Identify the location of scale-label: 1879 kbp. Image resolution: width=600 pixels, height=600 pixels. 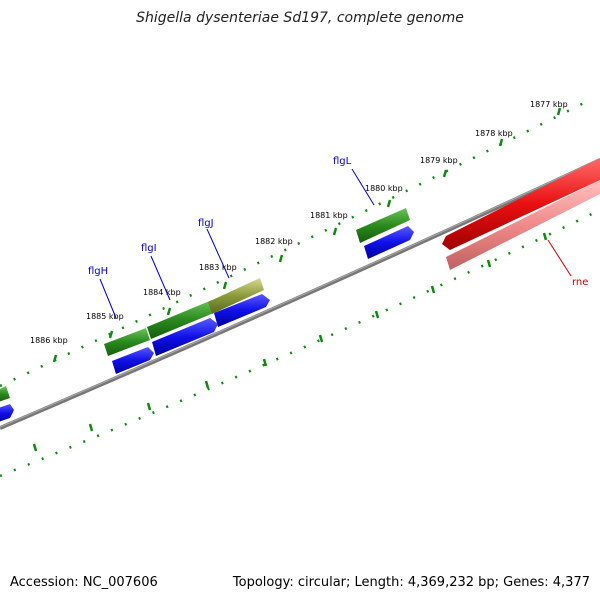
(439, 160).